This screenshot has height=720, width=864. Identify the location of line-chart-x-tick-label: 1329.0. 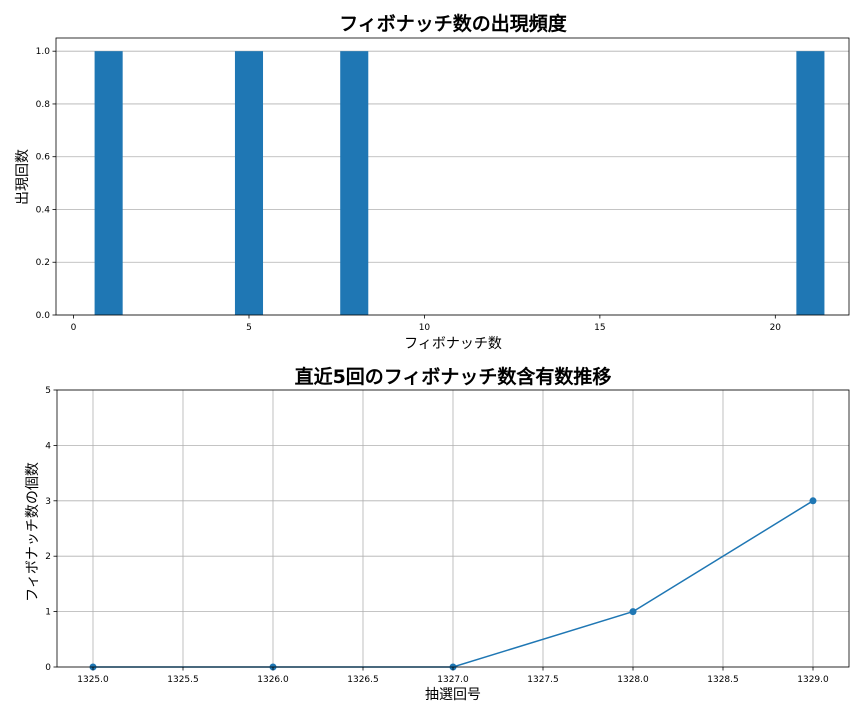
(813, 680).